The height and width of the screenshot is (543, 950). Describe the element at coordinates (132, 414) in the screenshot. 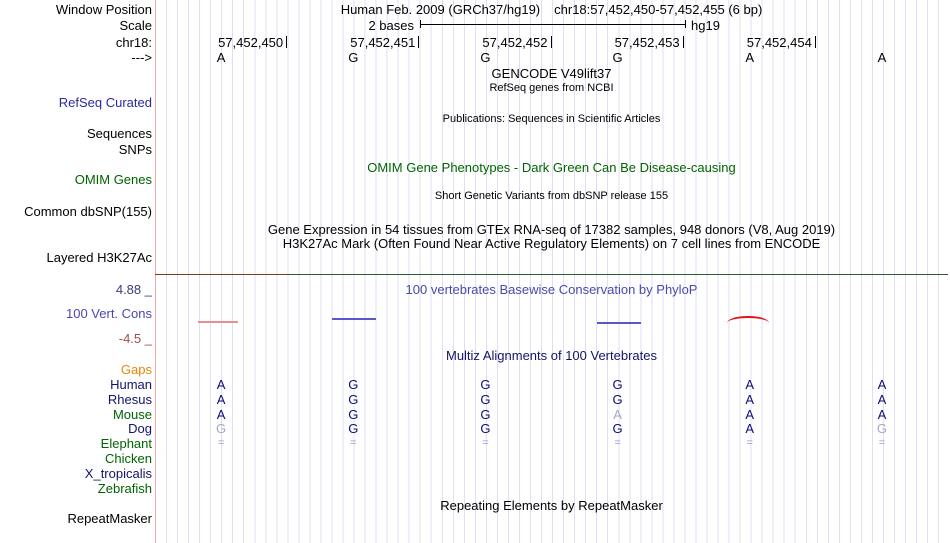

I see `species-label-mouse: Mouse` at that location.